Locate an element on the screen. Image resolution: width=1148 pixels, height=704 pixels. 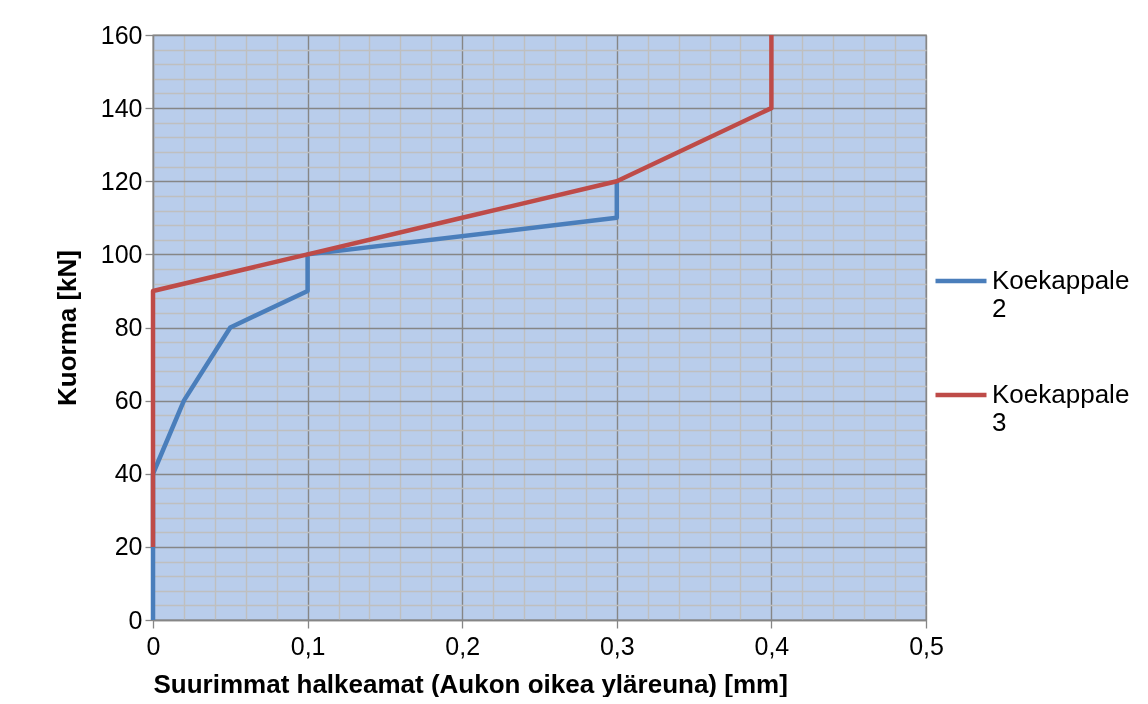
y-tick-label: 160 is located at coordinates (121, 34).